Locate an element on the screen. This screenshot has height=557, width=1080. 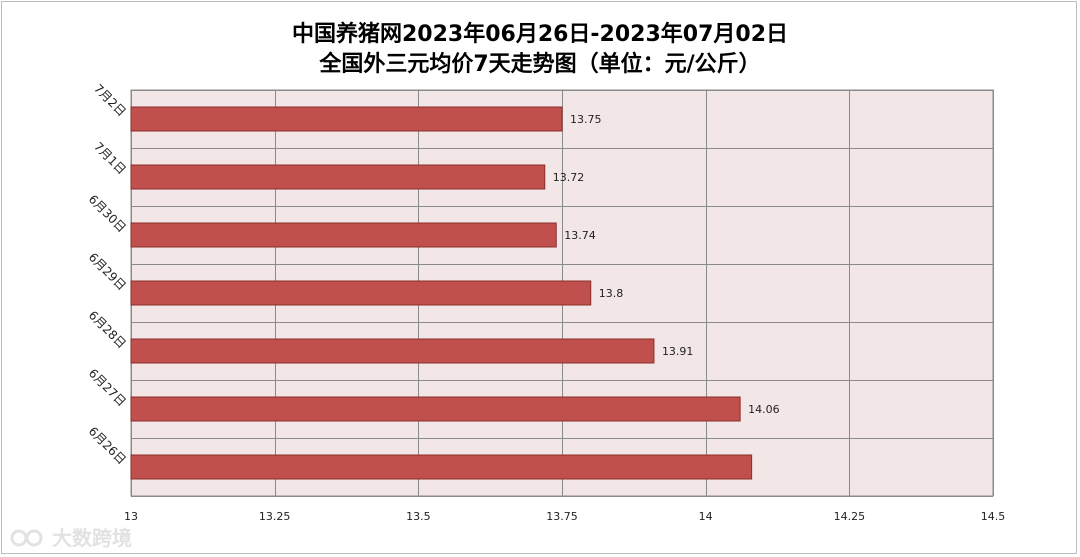
chart-title-line1: 中国养猪网2023年06月26日-2023年07月02日 is located at coordinates (540, 34).